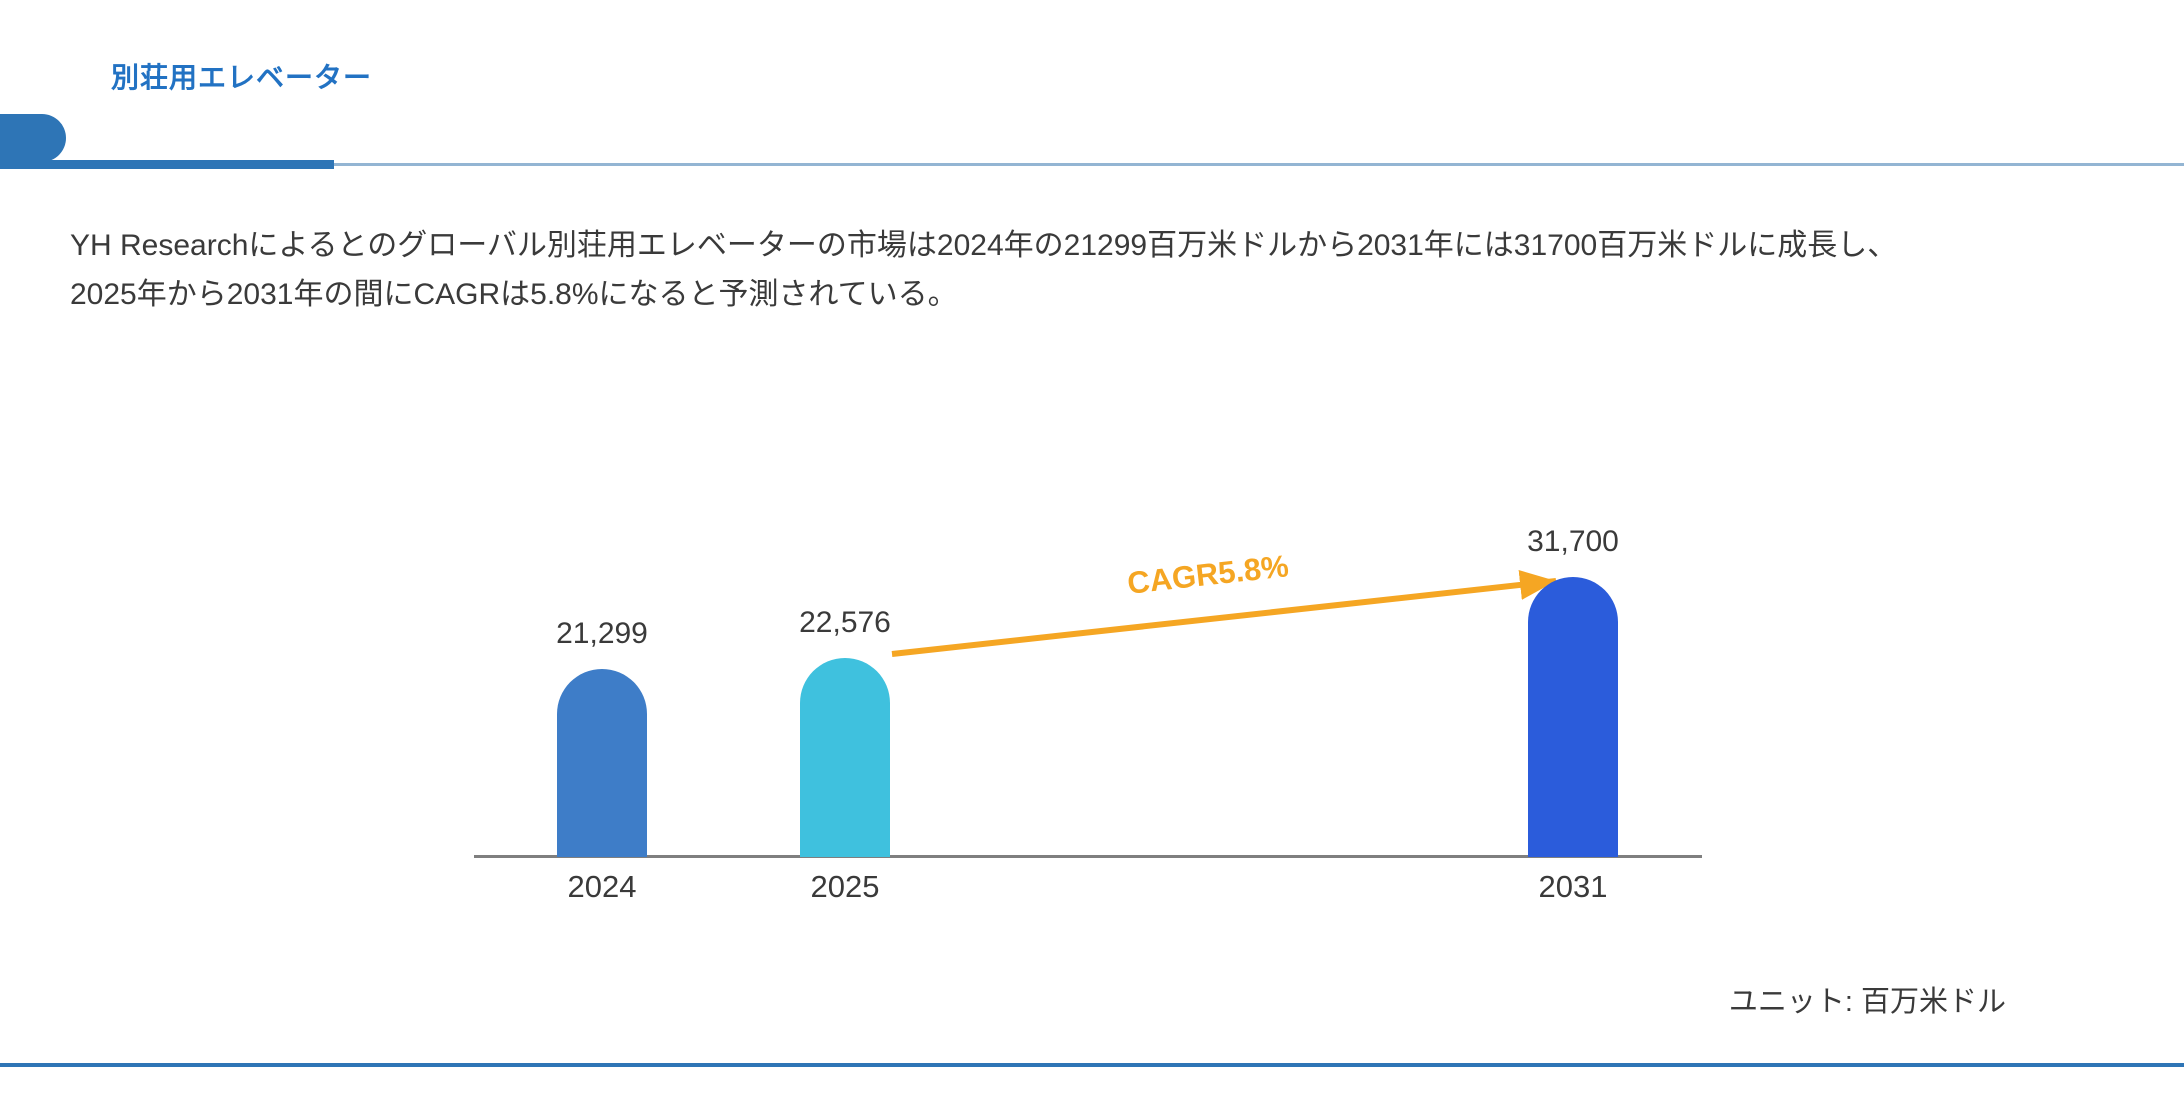 This screenshot has height=1094, width=2184. I want to click on bar-value-label: 22,576, so click(845, 622).